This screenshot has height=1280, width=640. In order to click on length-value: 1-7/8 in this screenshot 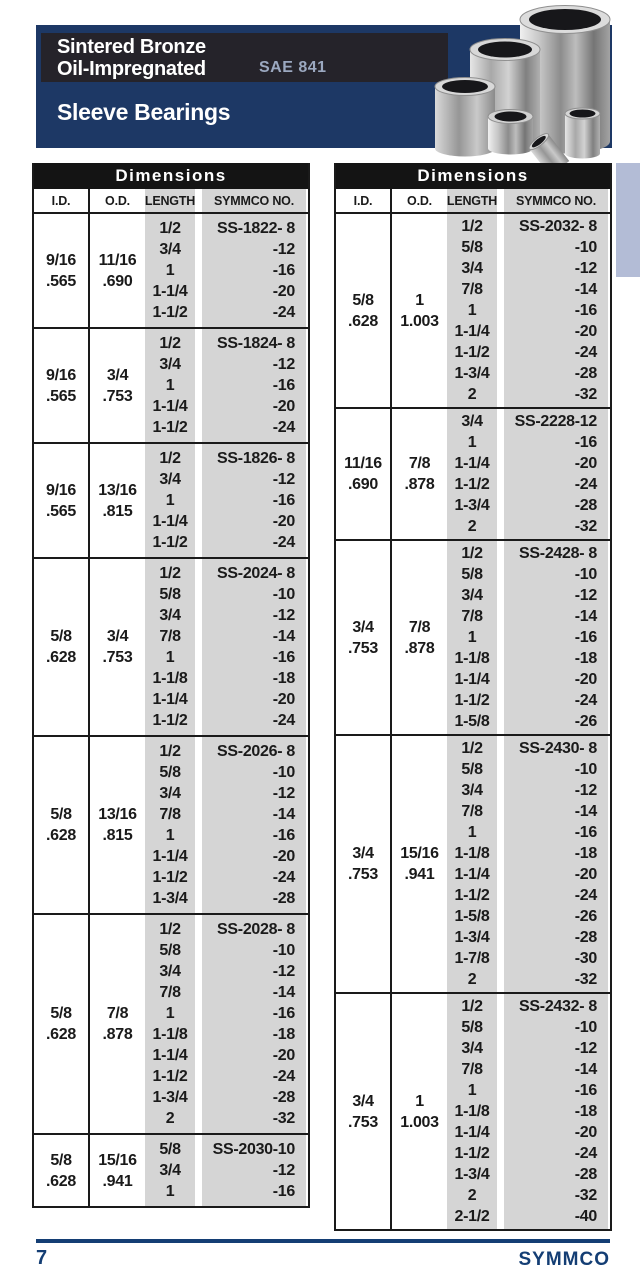, I will do `click(472, 958)`.